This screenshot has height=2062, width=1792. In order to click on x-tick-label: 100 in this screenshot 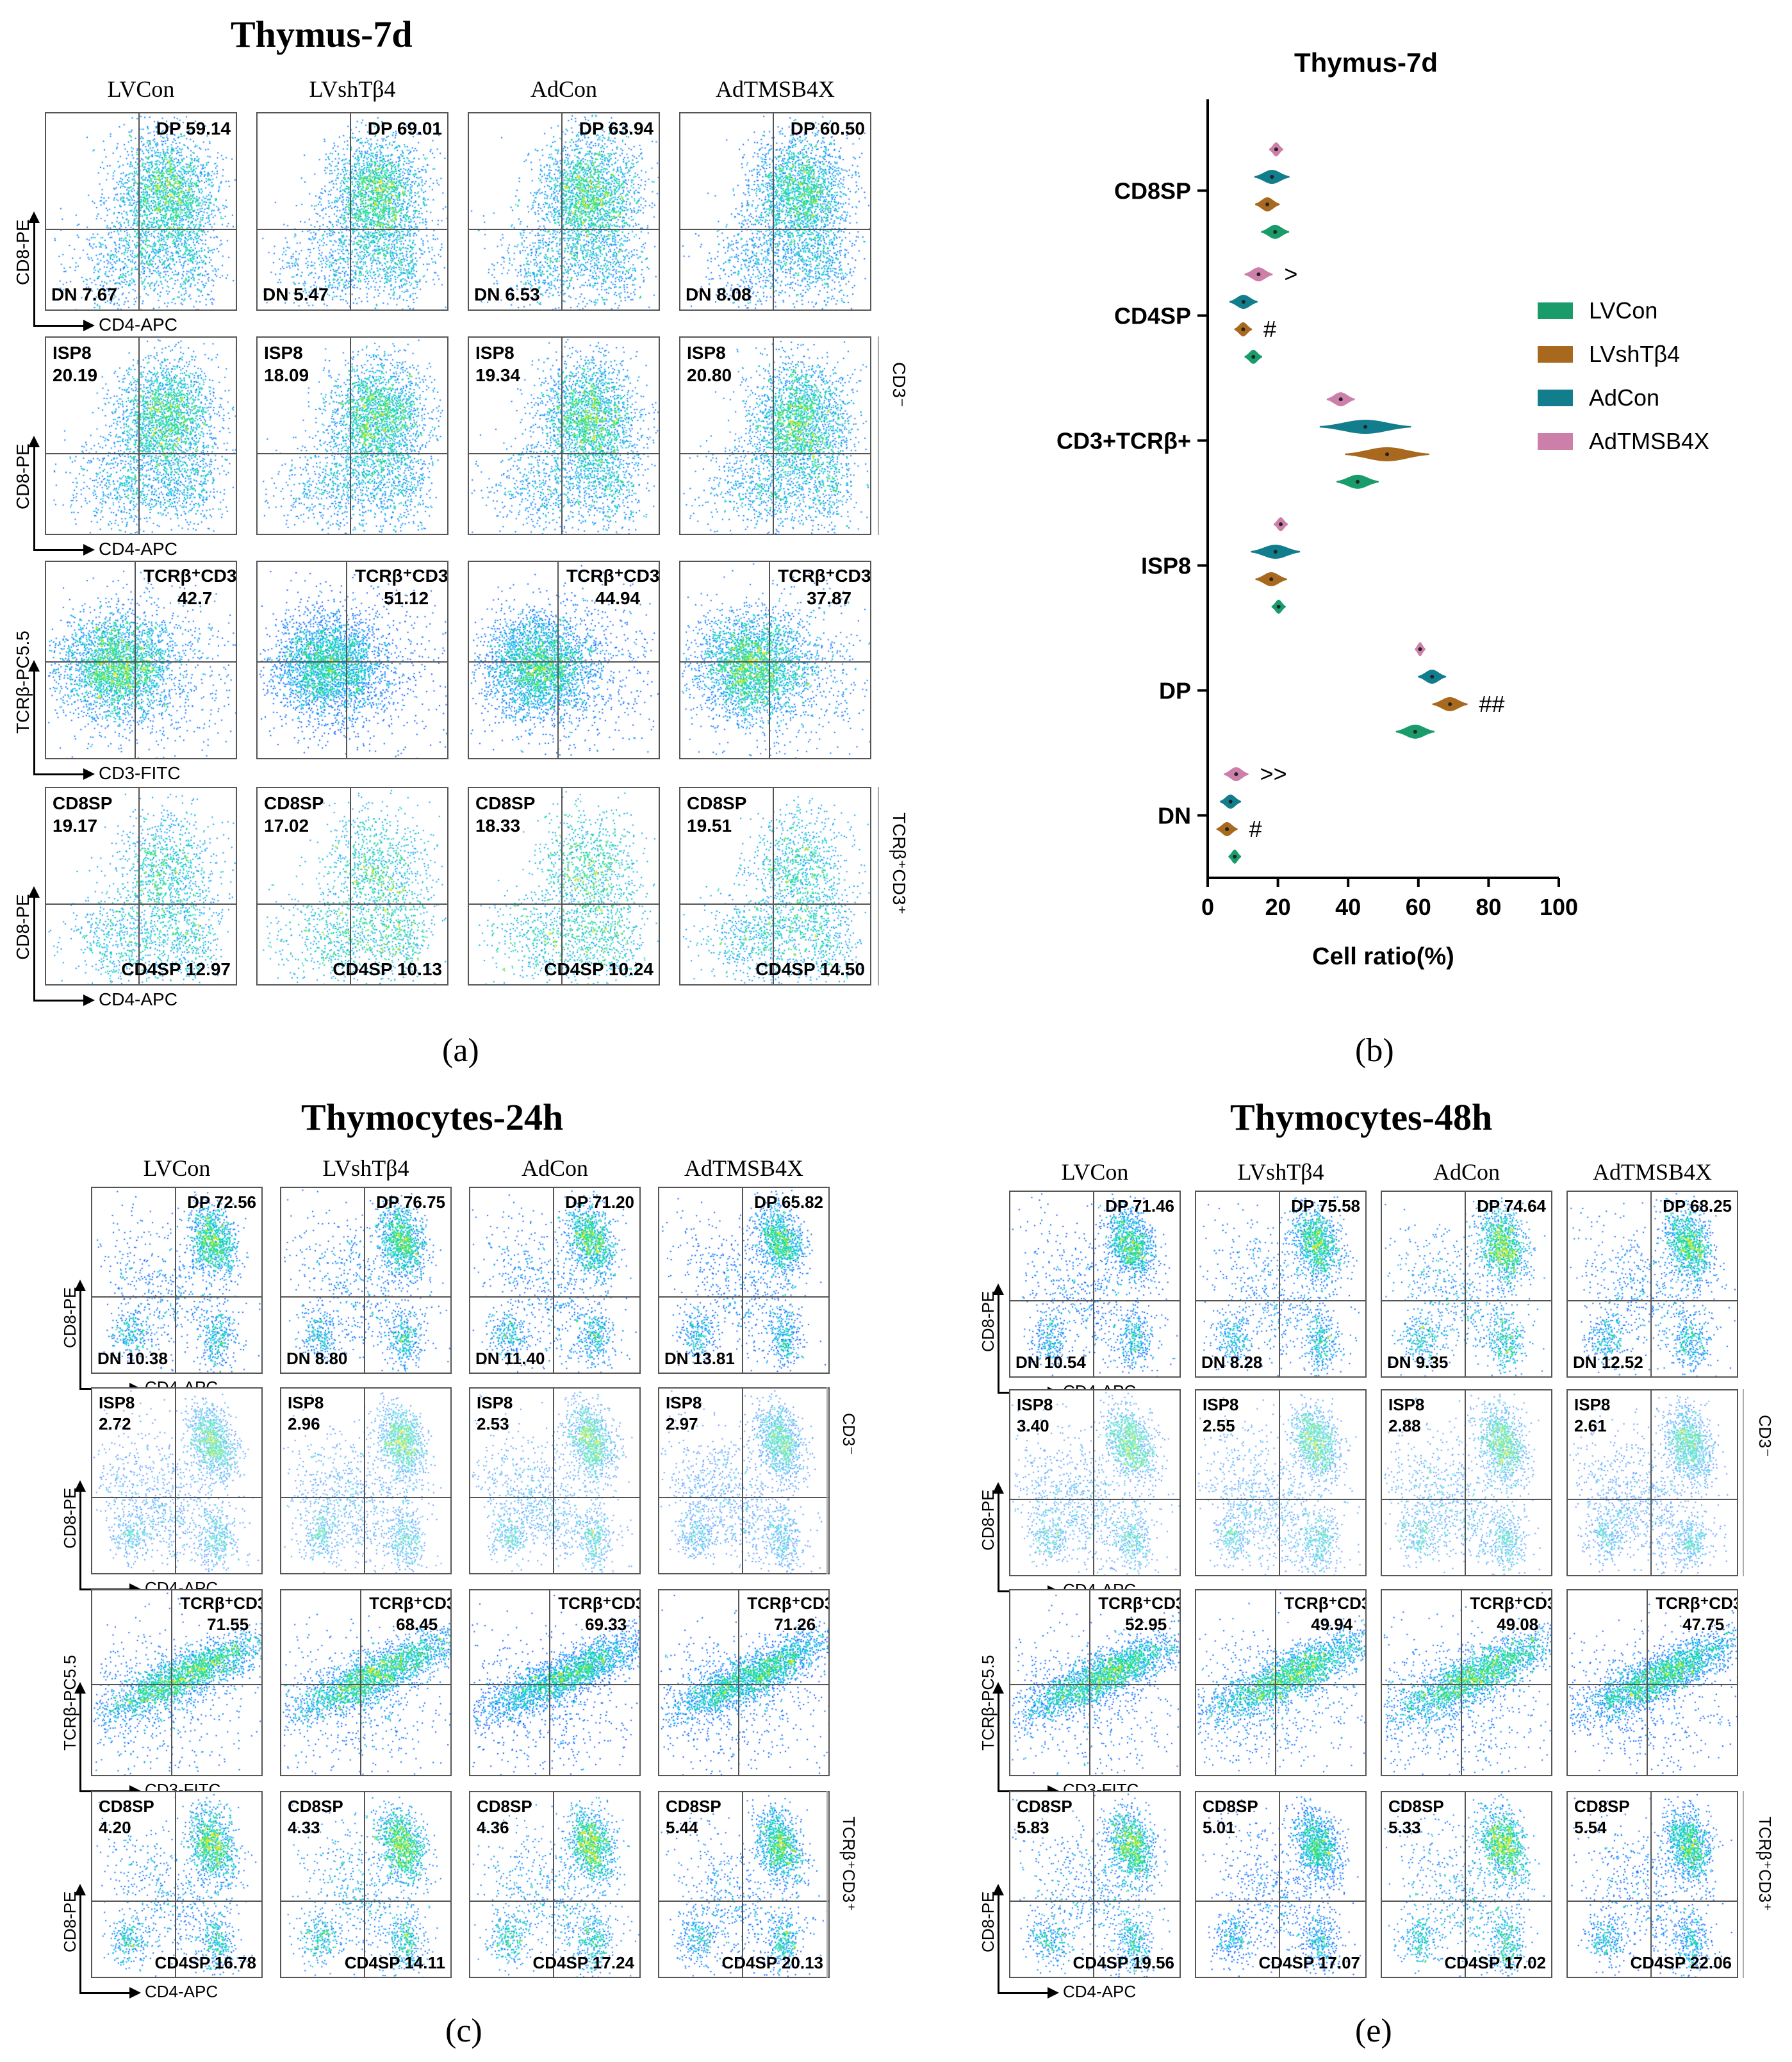, I will do `click(1559, 907)`.